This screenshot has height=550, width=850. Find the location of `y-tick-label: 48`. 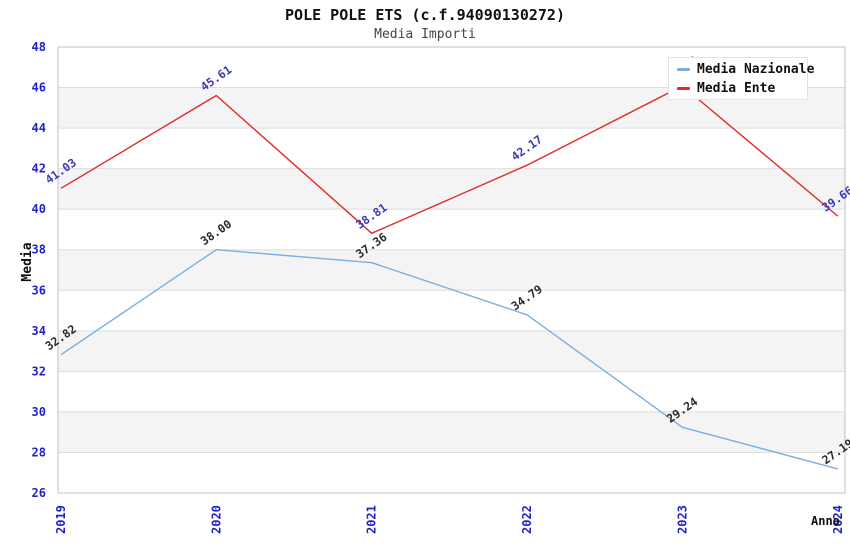

y-tick-label: 48 is located at coordinates (39, 47).